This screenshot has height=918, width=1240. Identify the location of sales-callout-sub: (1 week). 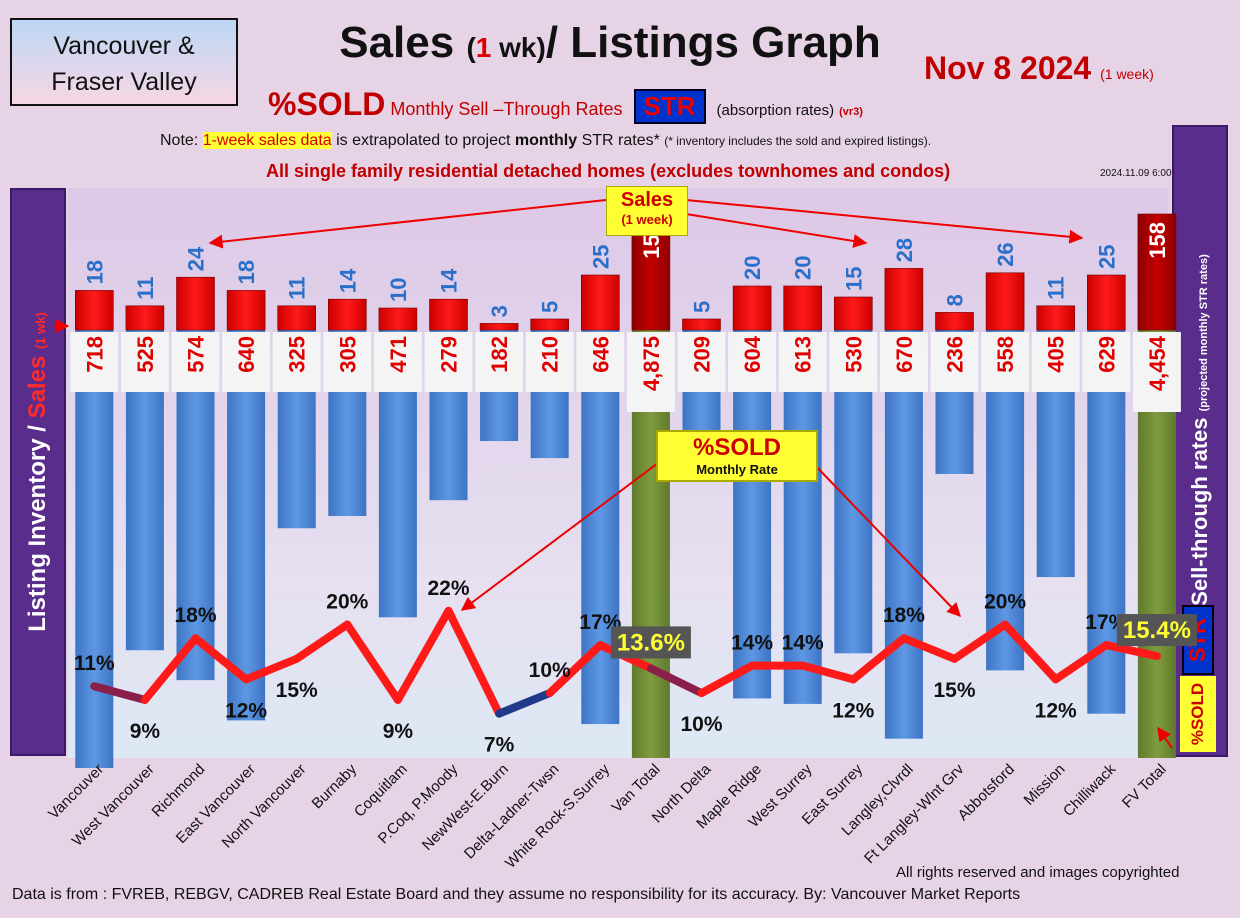
(647, 219).